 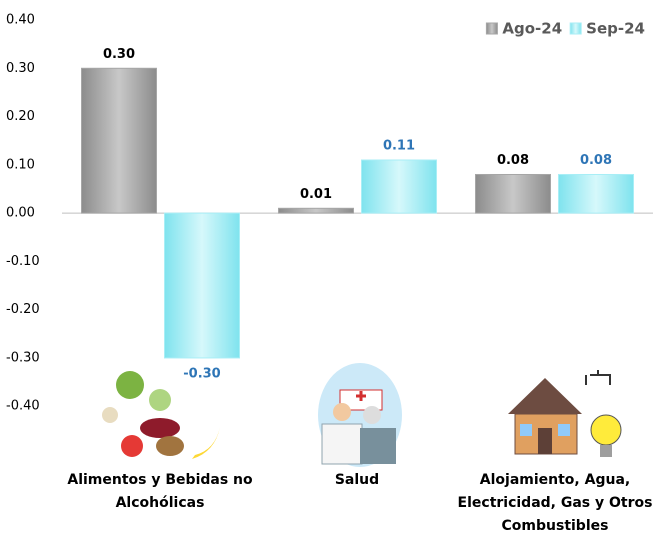 What do you see at coordinates (316, 194) in the screenshot?
I see `value-label: 0.01` at bounding box center [316, 194].